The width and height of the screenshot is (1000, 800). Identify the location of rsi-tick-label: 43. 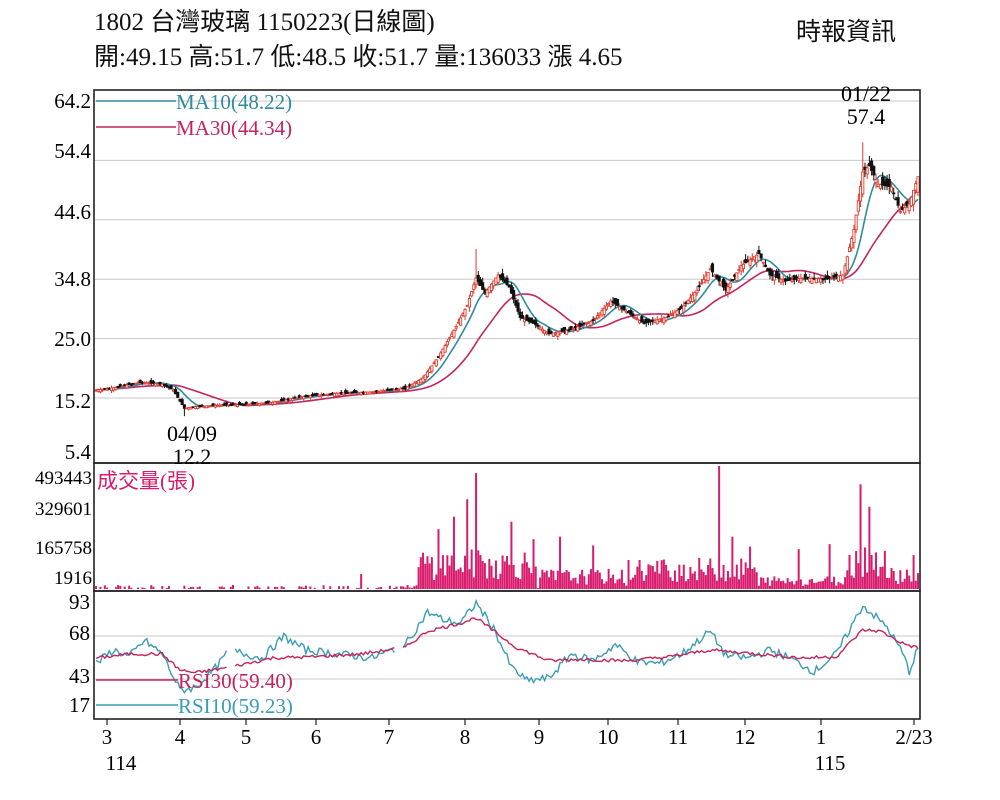
(79, 676).